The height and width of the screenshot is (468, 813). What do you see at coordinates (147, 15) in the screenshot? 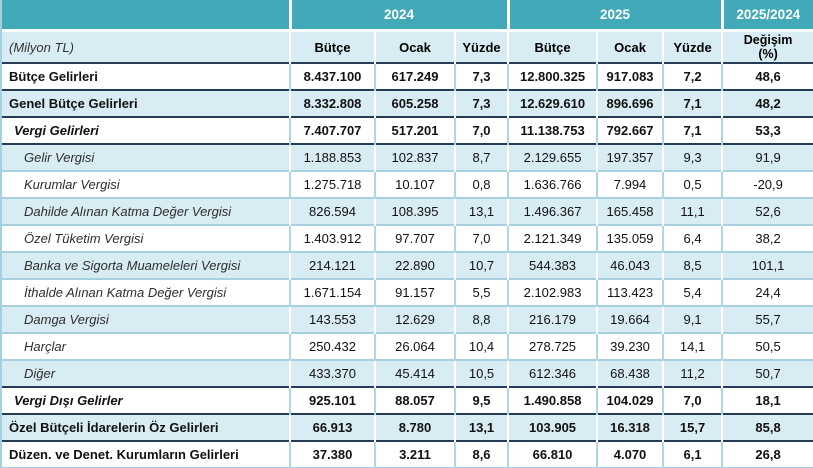
I see `corner-empty-cell` at bounding box center [147, 15].